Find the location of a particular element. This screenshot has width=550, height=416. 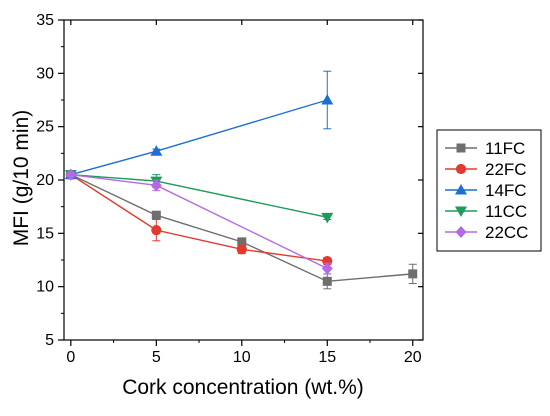

legend-item-22FC: 22FC is located at coordinates (486, 169).